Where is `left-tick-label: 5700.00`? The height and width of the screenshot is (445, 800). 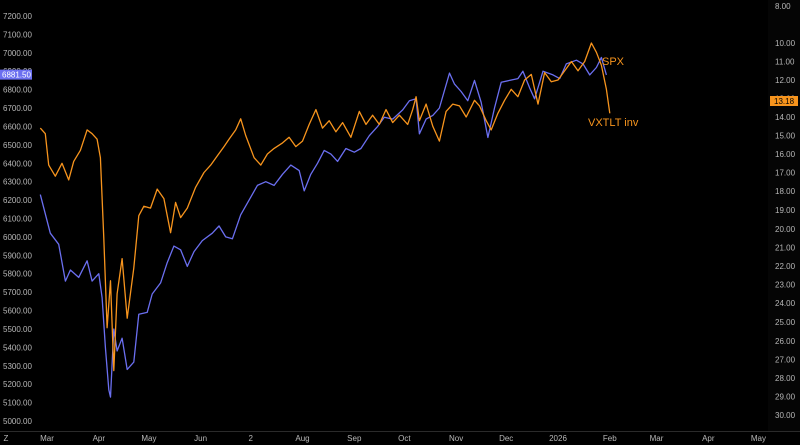
left-tick-label: 5700.00 is located at coordinates (17, 292).